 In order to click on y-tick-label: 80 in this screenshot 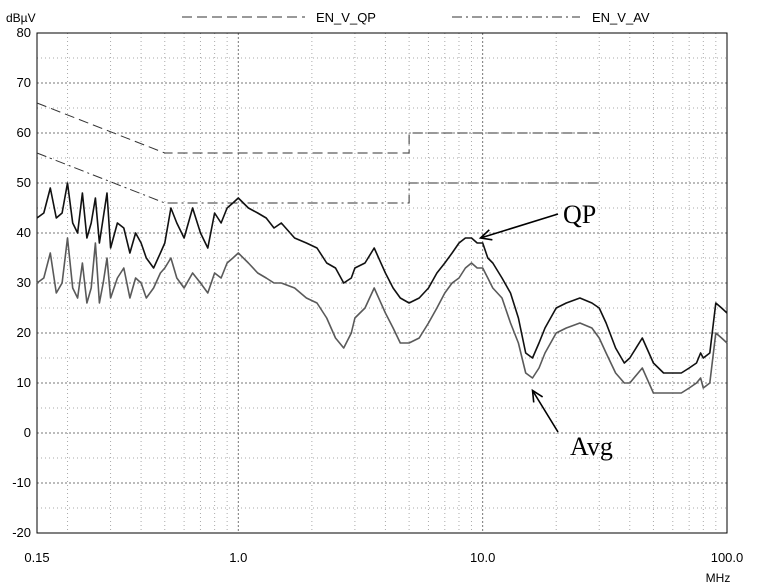, I will do `click(24, 32)`.